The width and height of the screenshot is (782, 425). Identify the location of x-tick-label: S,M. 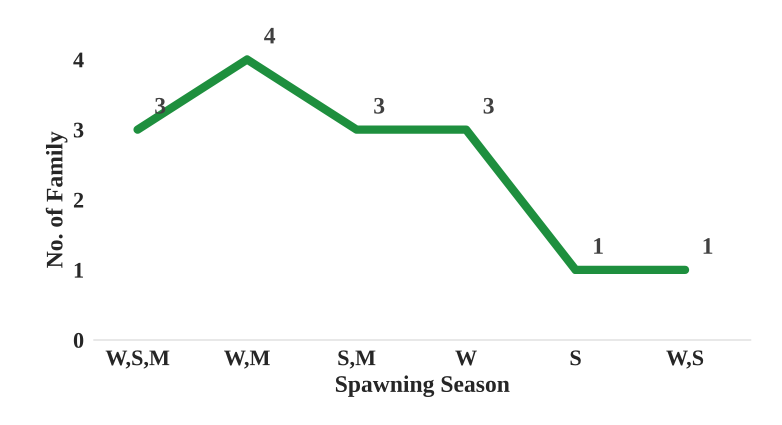
(357, 359).